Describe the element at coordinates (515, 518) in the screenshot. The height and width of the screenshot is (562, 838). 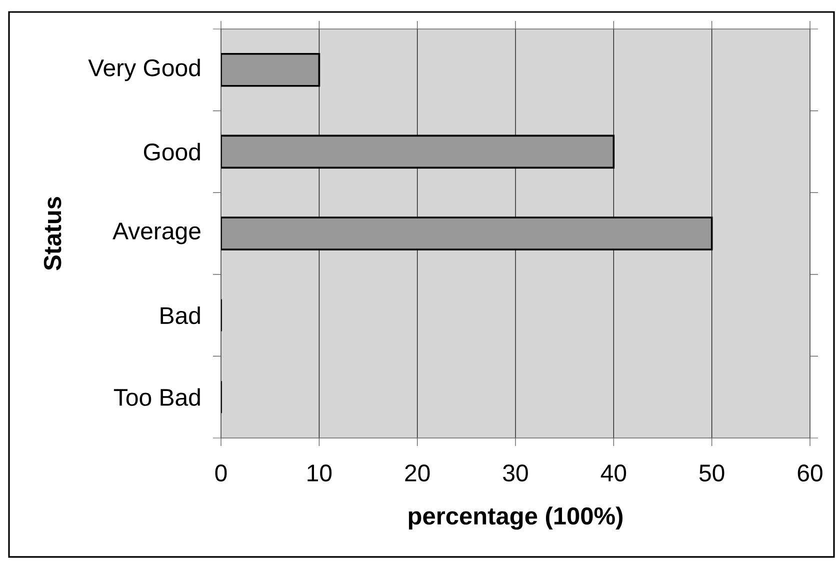
I see `x-axis-title: percentage (100%)` at that location.